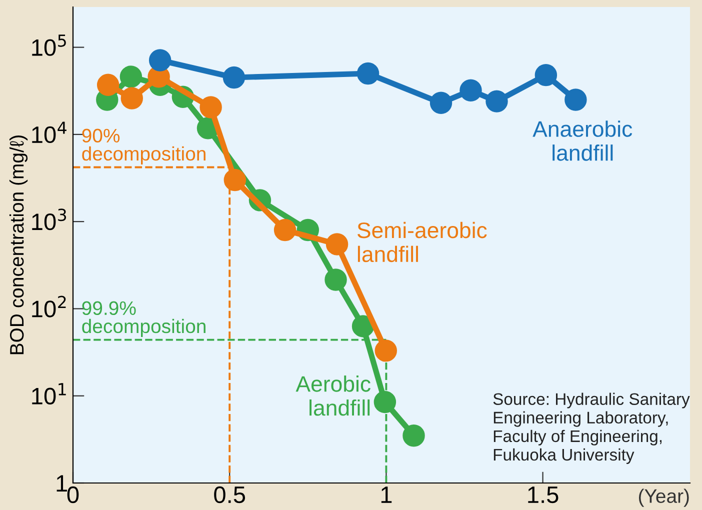  What do you see at coordinates (422, 242) in the screenshot?
I see `series-label: Semi-aerobic landfill` at bounding box center [422, 242].